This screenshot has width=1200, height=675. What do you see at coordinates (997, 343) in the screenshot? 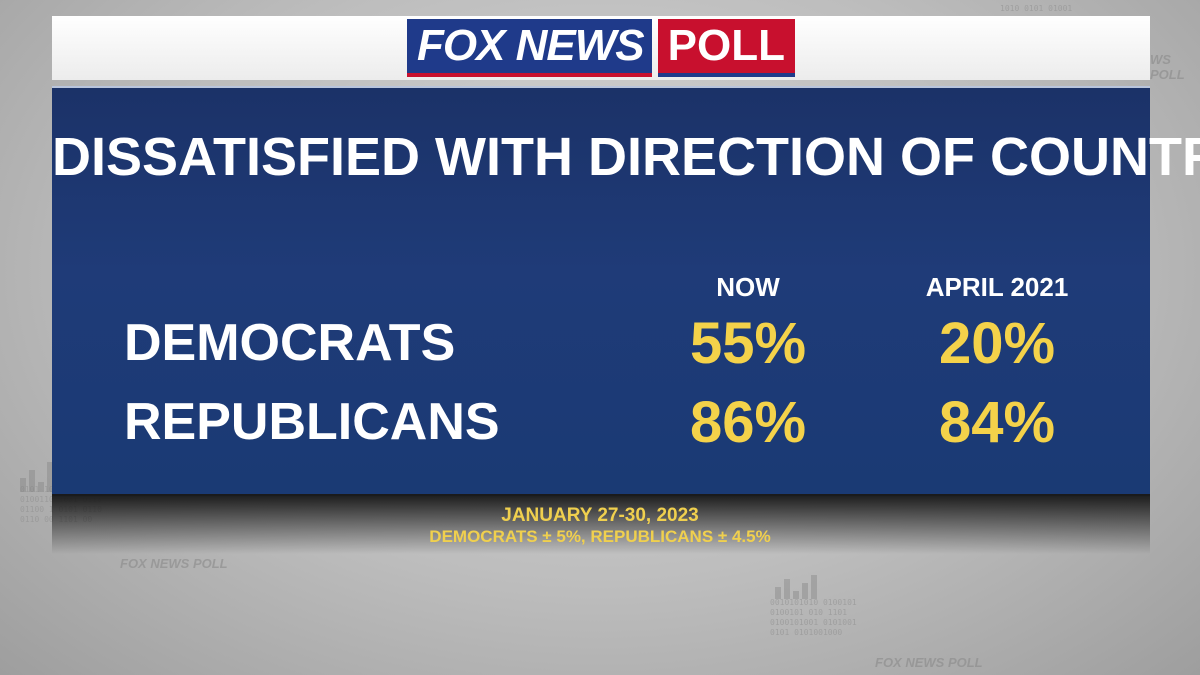
I see `value-democrats-april-2021: 20%` at bounding box center [997, 343].